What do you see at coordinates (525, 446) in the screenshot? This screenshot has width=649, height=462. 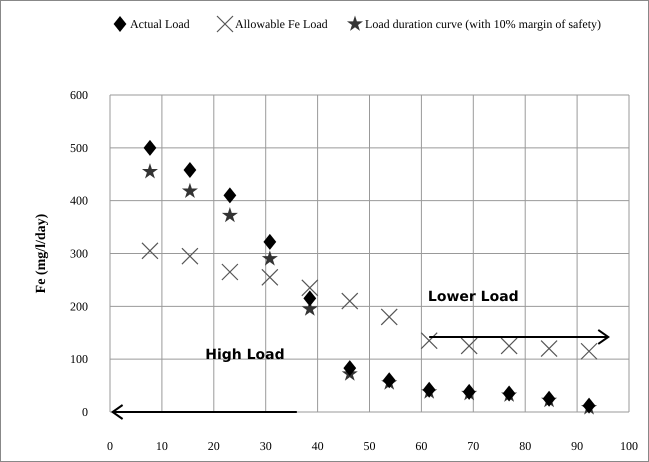 I see `x-tick-label: 80` at bounding box center [525, 446].